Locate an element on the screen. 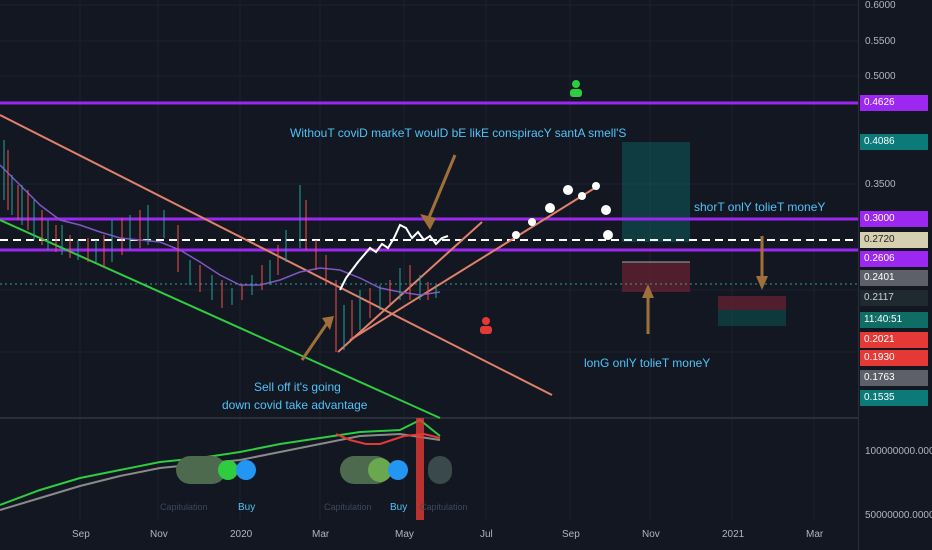 The image size is (932, 550). time-label: 2020 is located at coordinates (241, 534).